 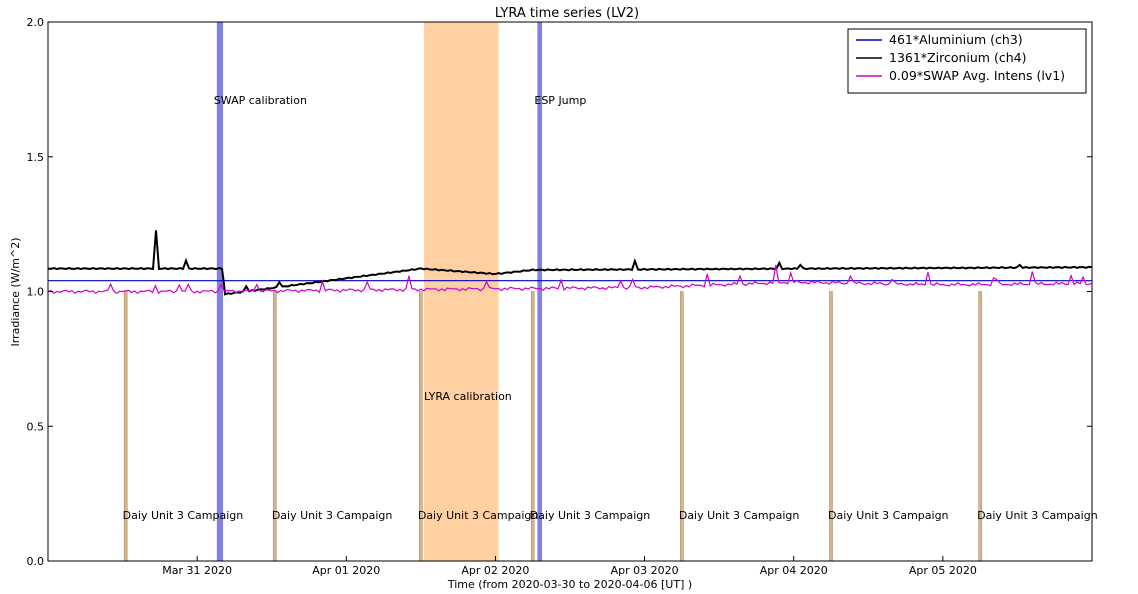 I want to click on shaded-region-lyra-calibration, so click(x=461, y=291).